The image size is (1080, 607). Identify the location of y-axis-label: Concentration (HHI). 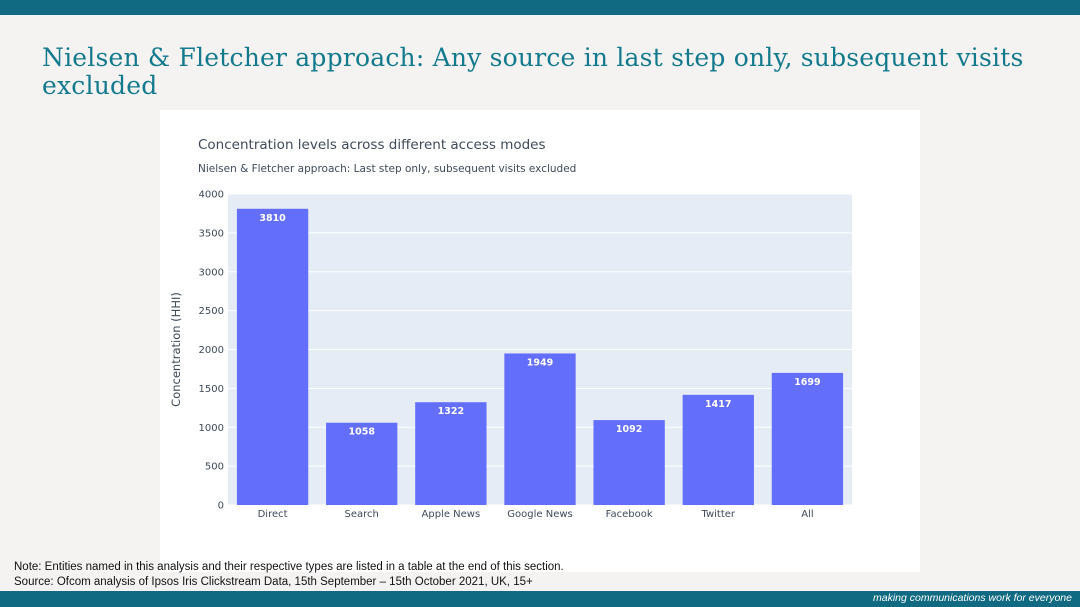
(176, 349).